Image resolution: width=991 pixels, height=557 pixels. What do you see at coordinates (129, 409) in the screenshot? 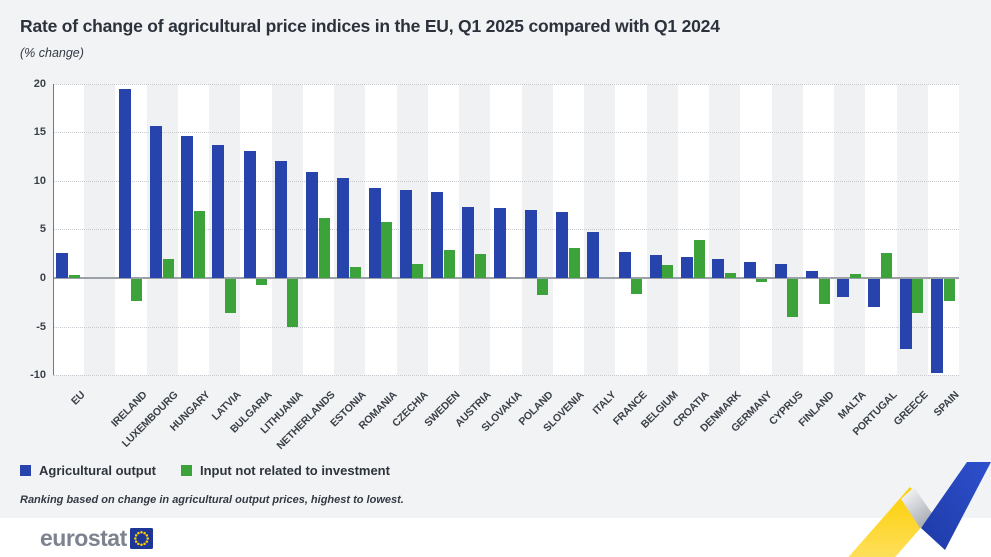
I see `x-label-ireland: IRELAND` at bounding box center [129, 409].